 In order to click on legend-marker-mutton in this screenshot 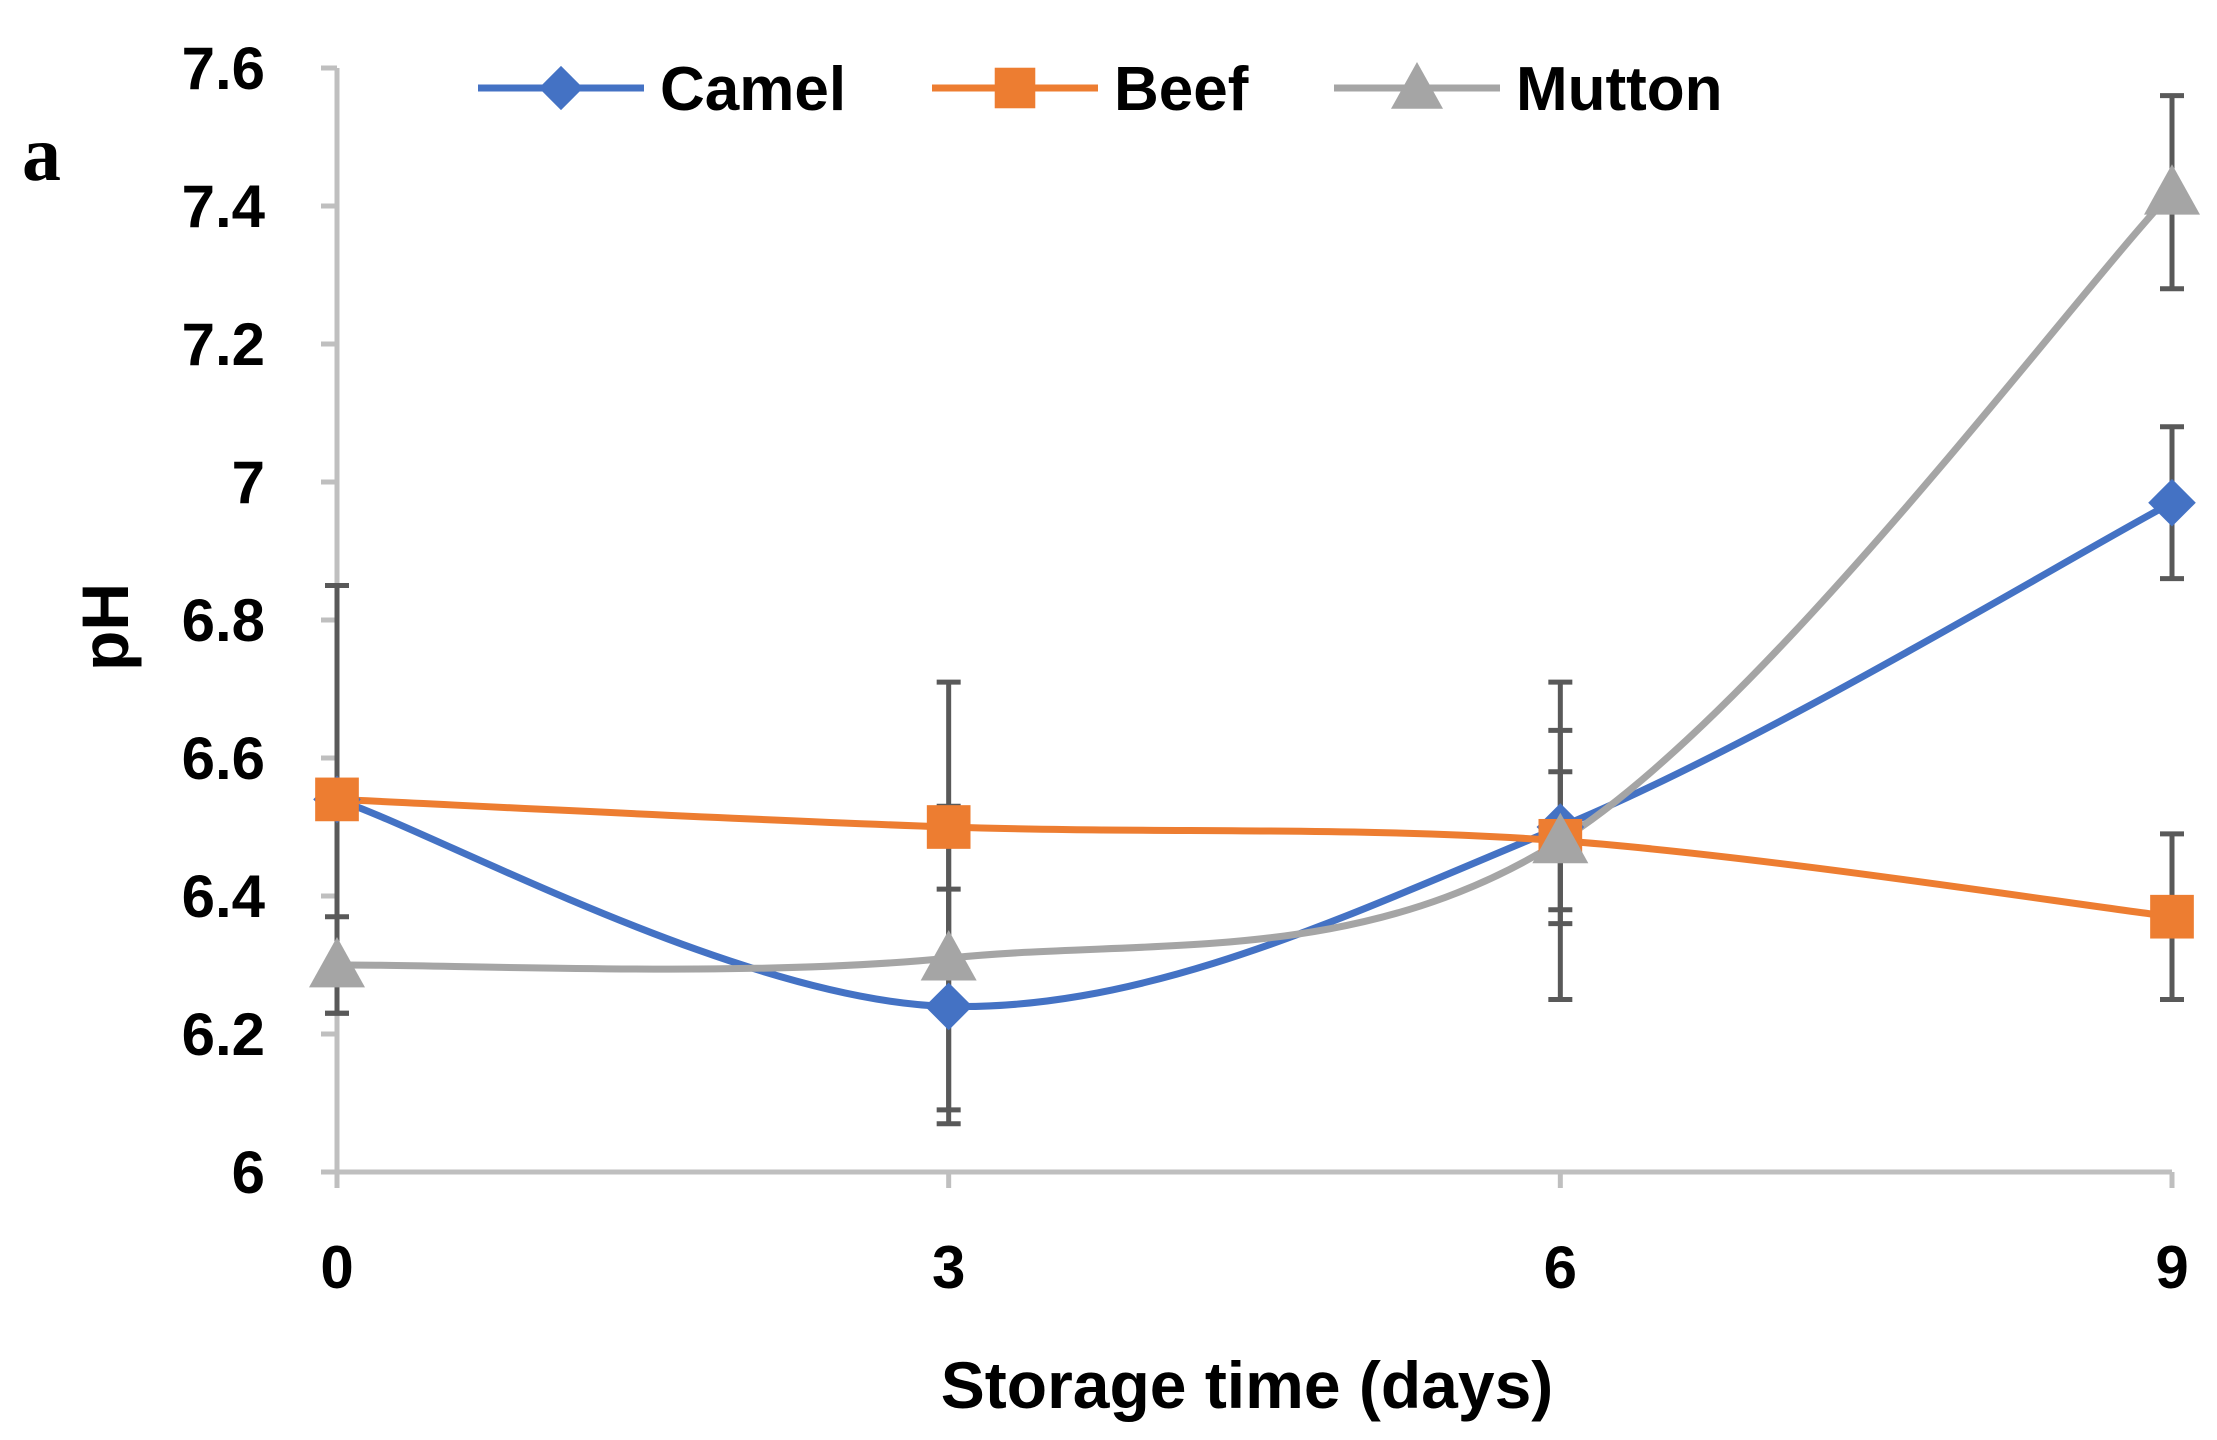, I will do `click(1417, 85)`.